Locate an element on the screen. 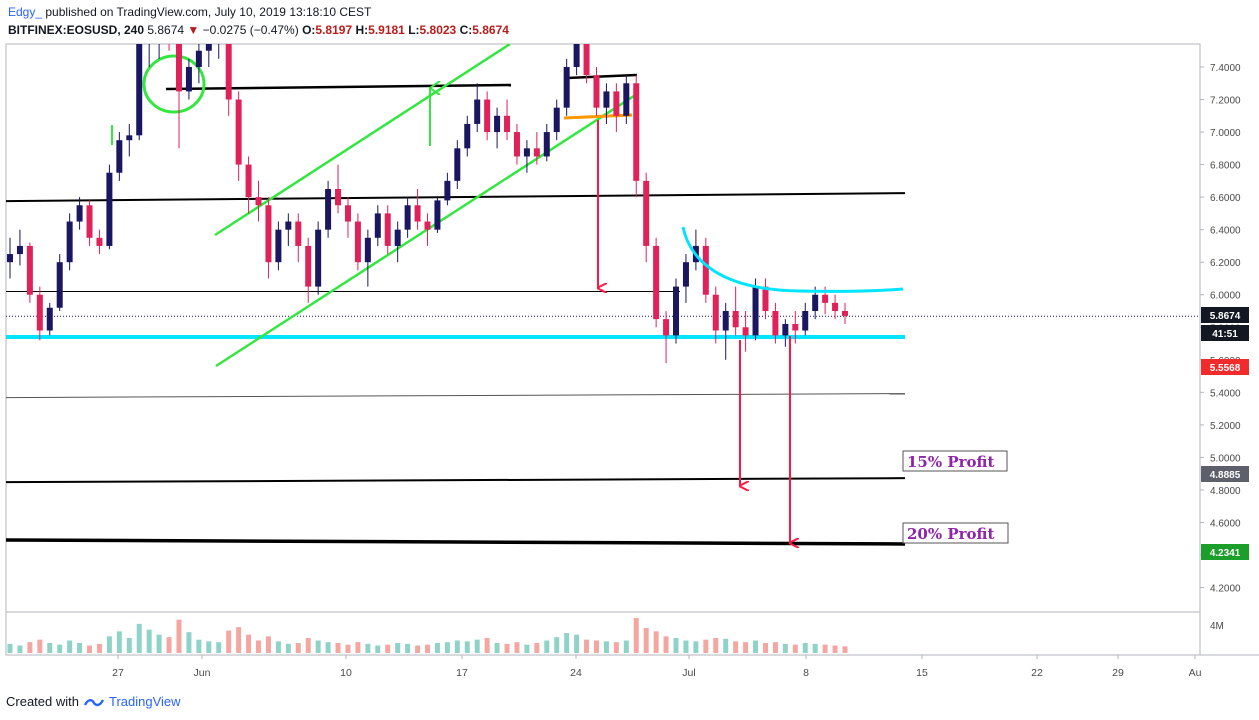 The height and width of the screenshot is (720, 1259). resistance-line is located at coordinates (456, 197).